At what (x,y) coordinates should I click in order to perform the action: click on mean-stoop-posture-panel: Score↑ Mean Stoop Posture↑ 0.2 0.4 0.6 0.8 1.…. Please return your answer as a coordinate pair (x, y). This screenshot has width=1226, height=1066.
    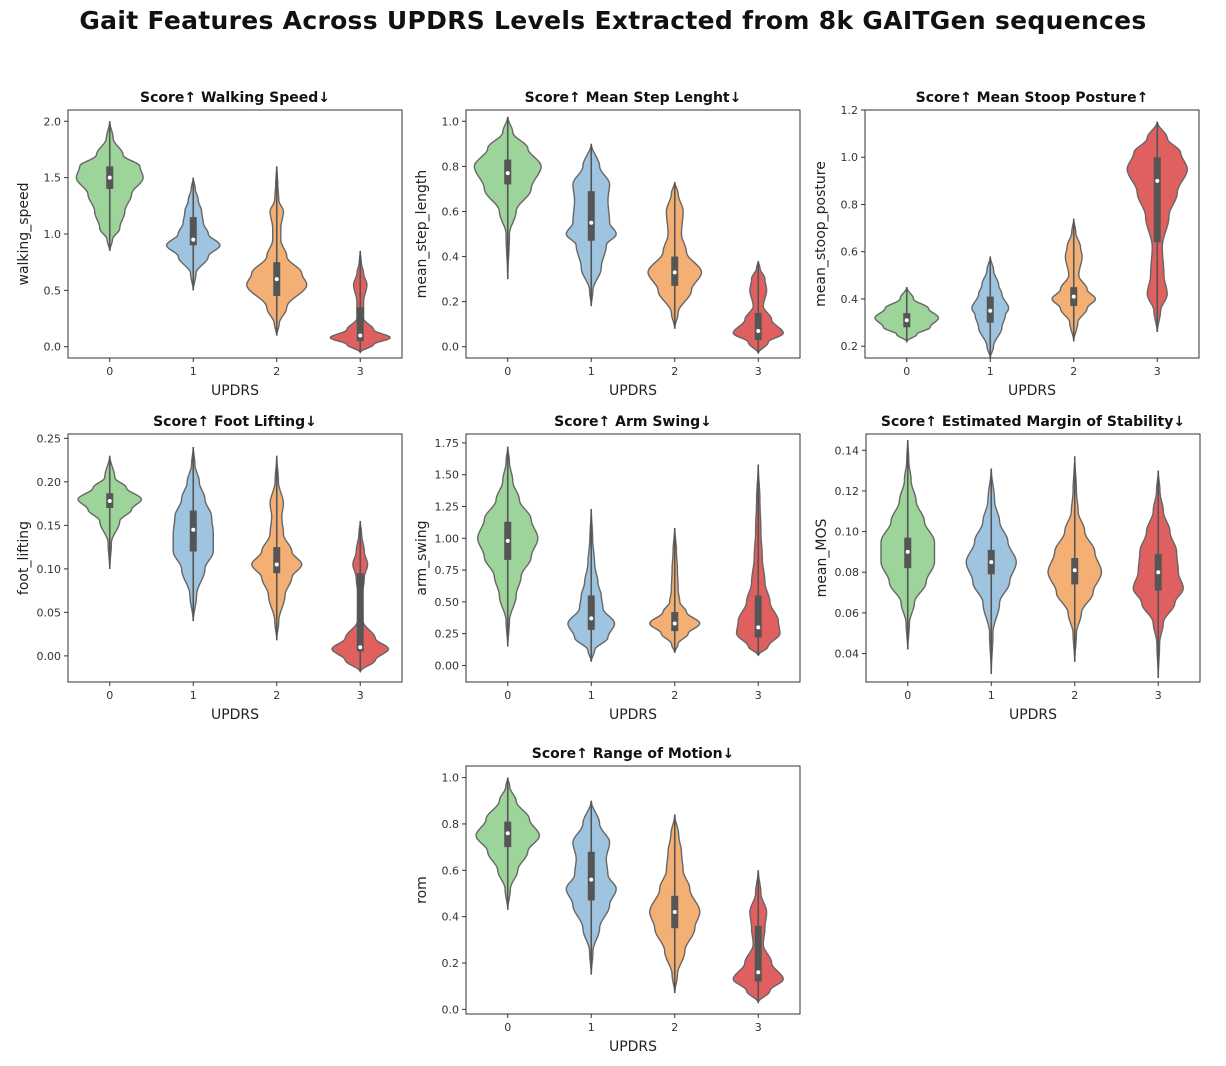
    Looking at the image, I should click on (1010, 243).